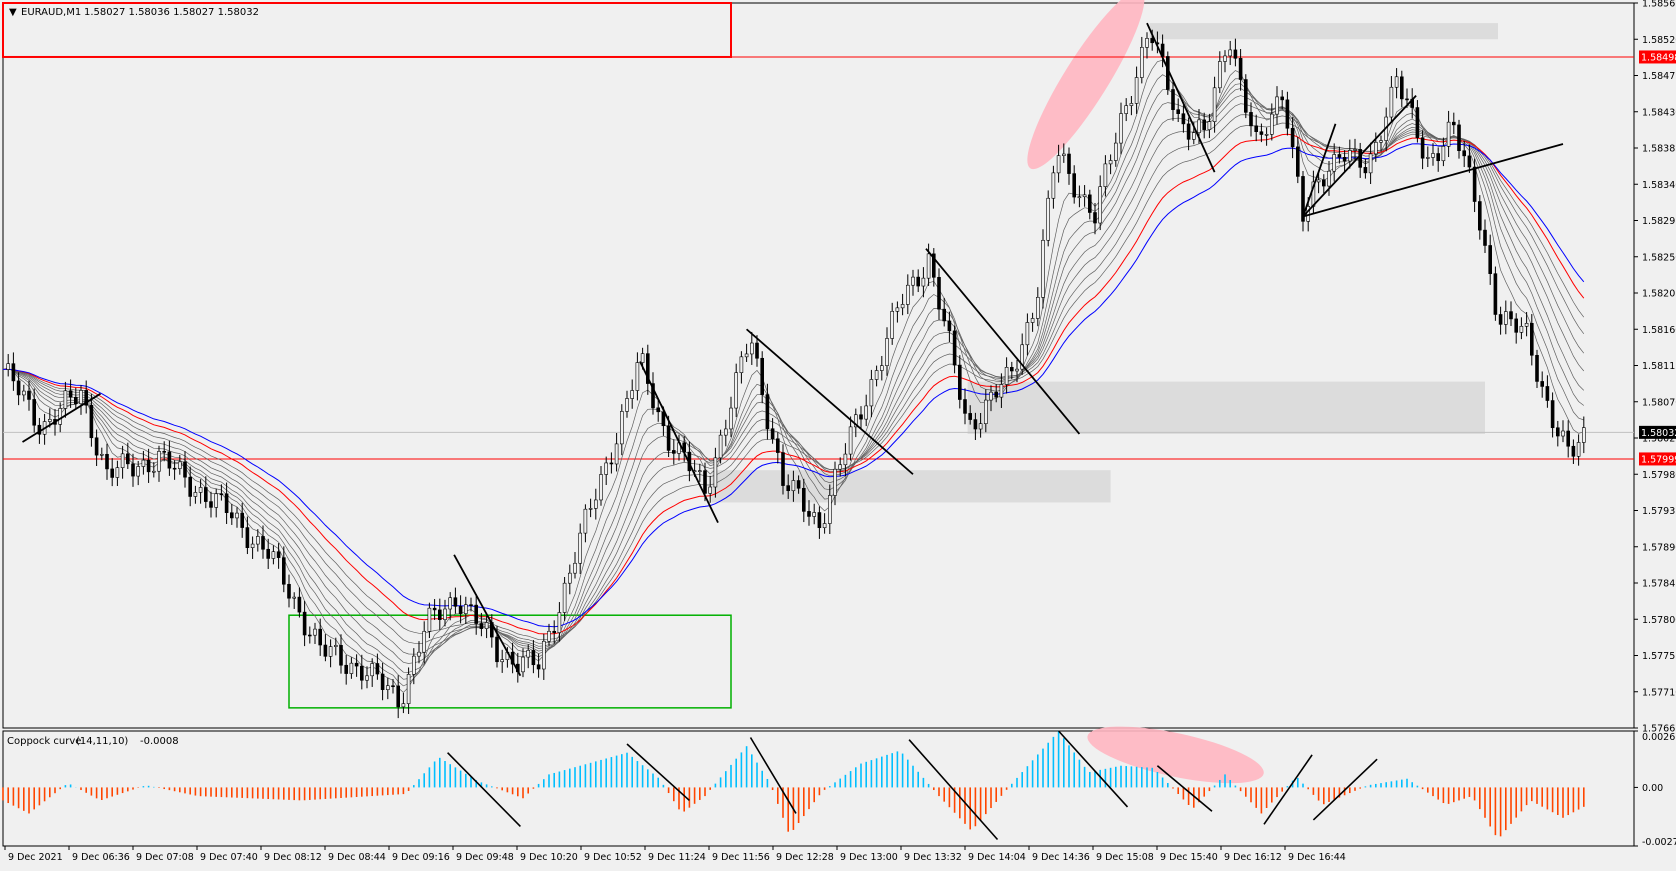 Image resolution: width=1676 pixels, height=871 pixels. What do you see at coordinates (1659, 76) in the screenshot?
I see `price-tick-label: 1.58475` at bounding box center [1659, 76].